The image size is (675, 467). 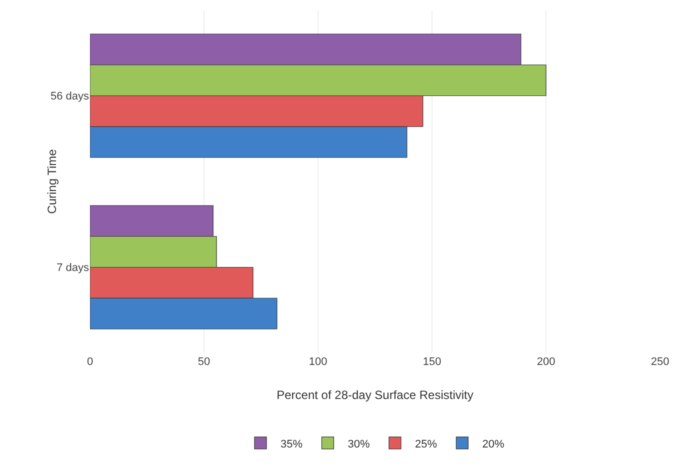 What do you see at coordinates (52, 181) in the screenshot?
I see `y-axis-title: Curing Time` at bounding box center [52, 181].